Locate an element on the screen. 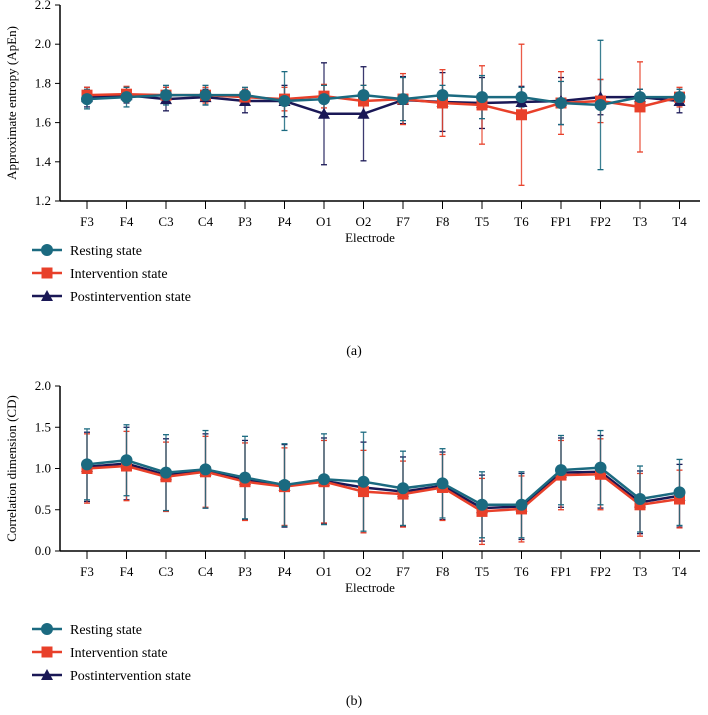  y-tick-label: 1.0 is located at coordinates (43, 468).